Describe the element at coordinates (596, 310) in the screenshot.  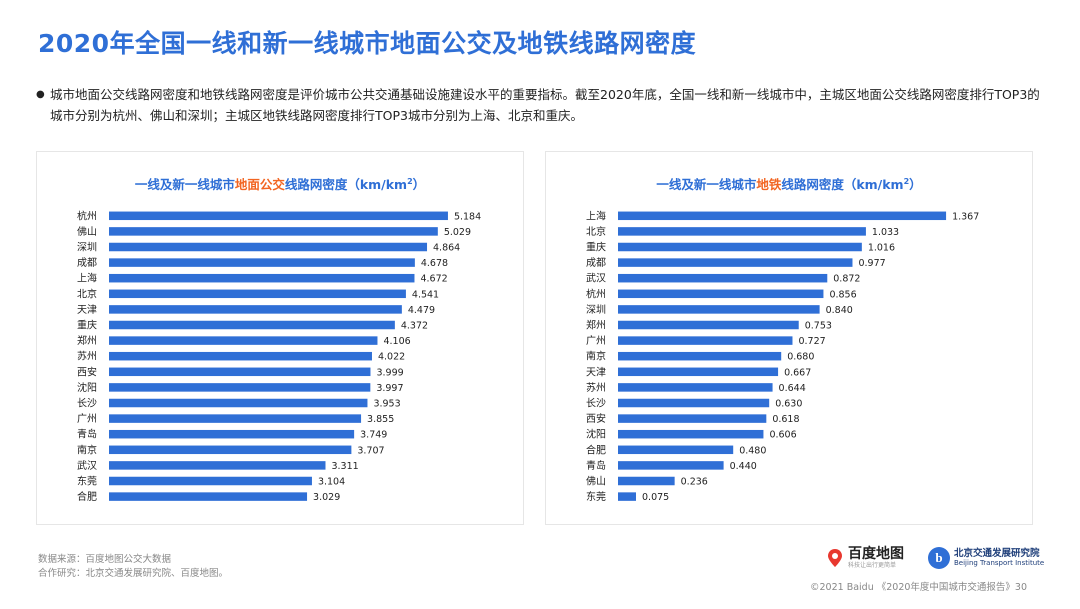
I see `subway-category-label: 深圳` at that location.